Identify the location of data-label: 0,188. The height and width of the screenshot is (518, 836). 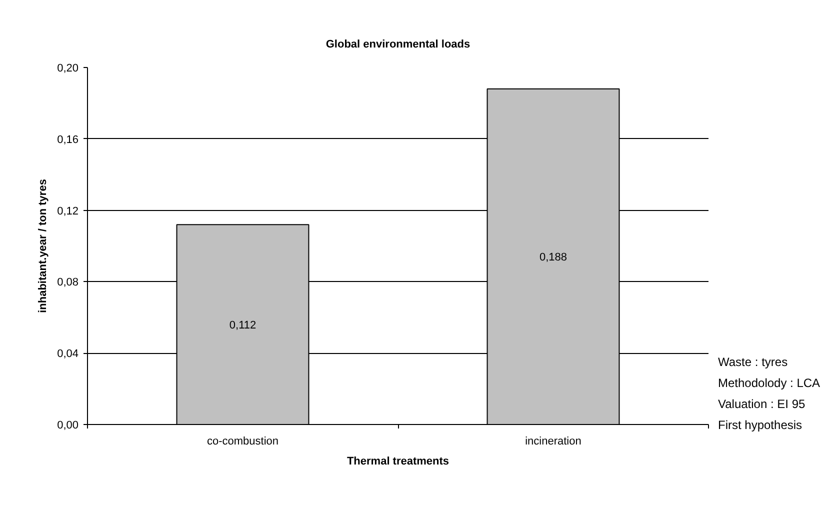
(553, 258).